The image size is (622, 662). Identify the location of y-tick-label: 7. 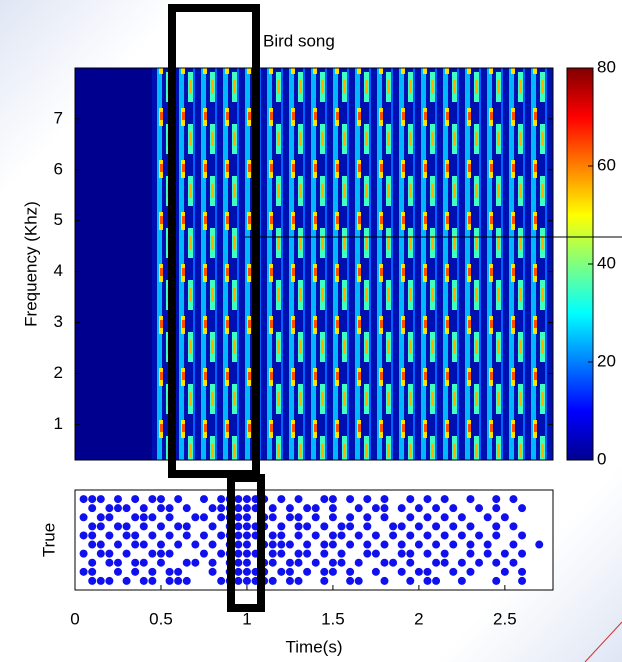
(58, 117).